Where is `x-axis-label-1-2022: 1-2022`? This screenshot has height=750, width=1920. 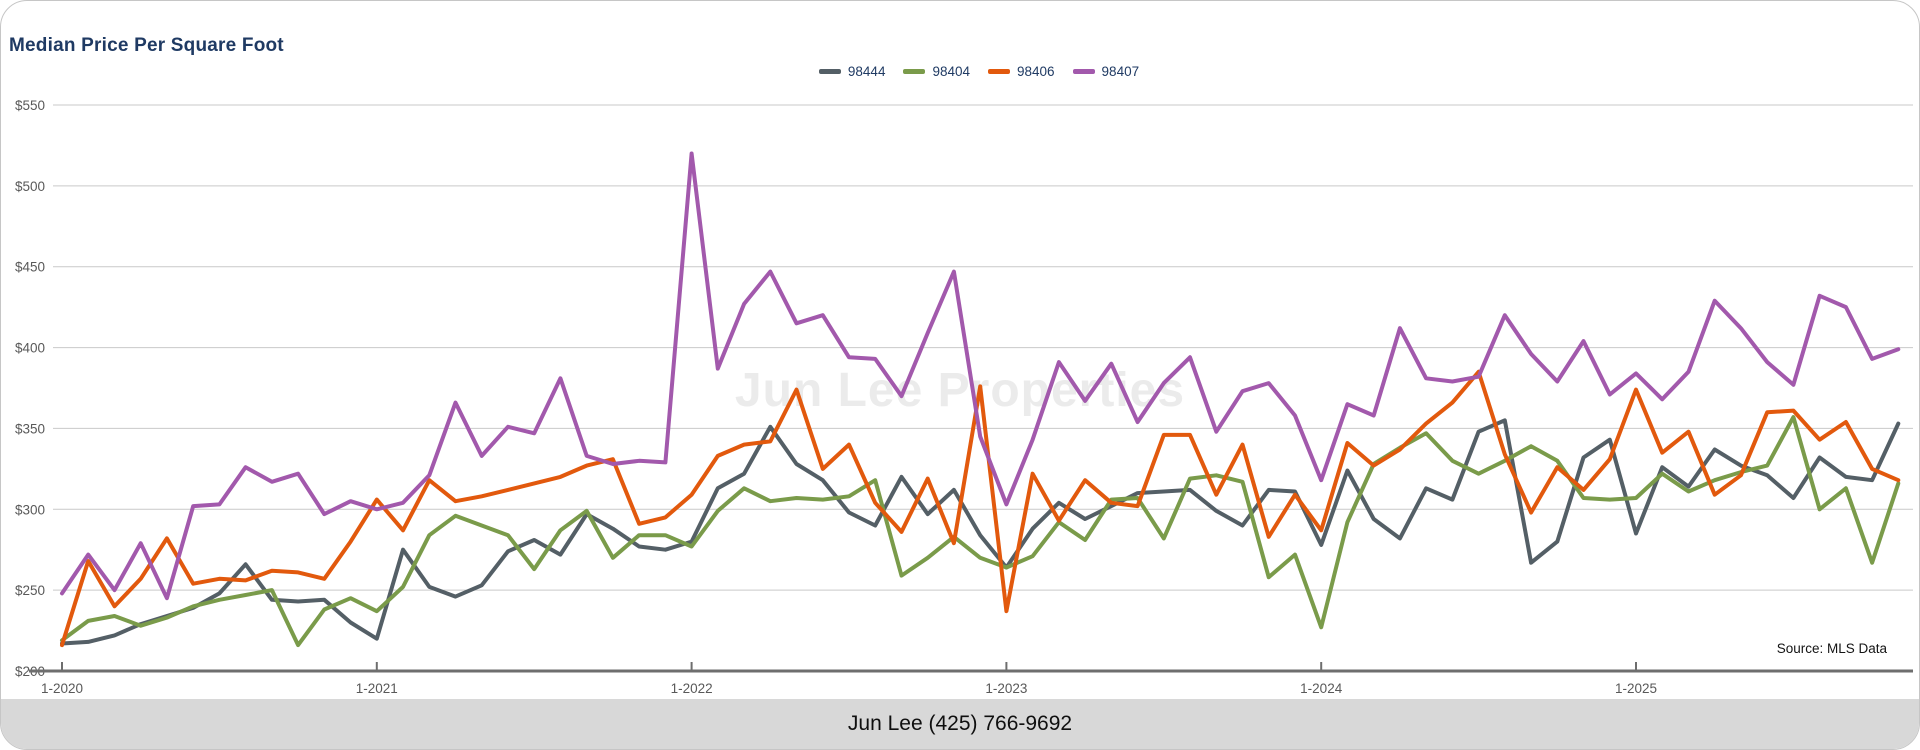
x-axis-label-1-2022: 1-2022 is located at coordinates (692, 688).